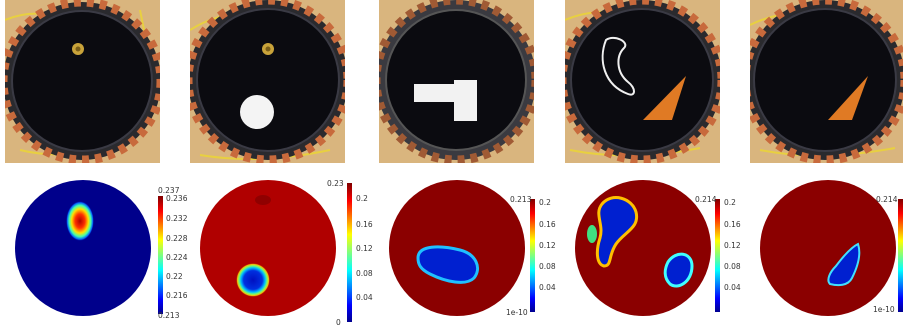 This screenshot has width=903, height=327. Describe the element at coordinates (472, 248) in the screenshot. I see `reconstruction-3: 0.213 1e-10 0.2 0.16 0.12 0.08 0.04` at that location.